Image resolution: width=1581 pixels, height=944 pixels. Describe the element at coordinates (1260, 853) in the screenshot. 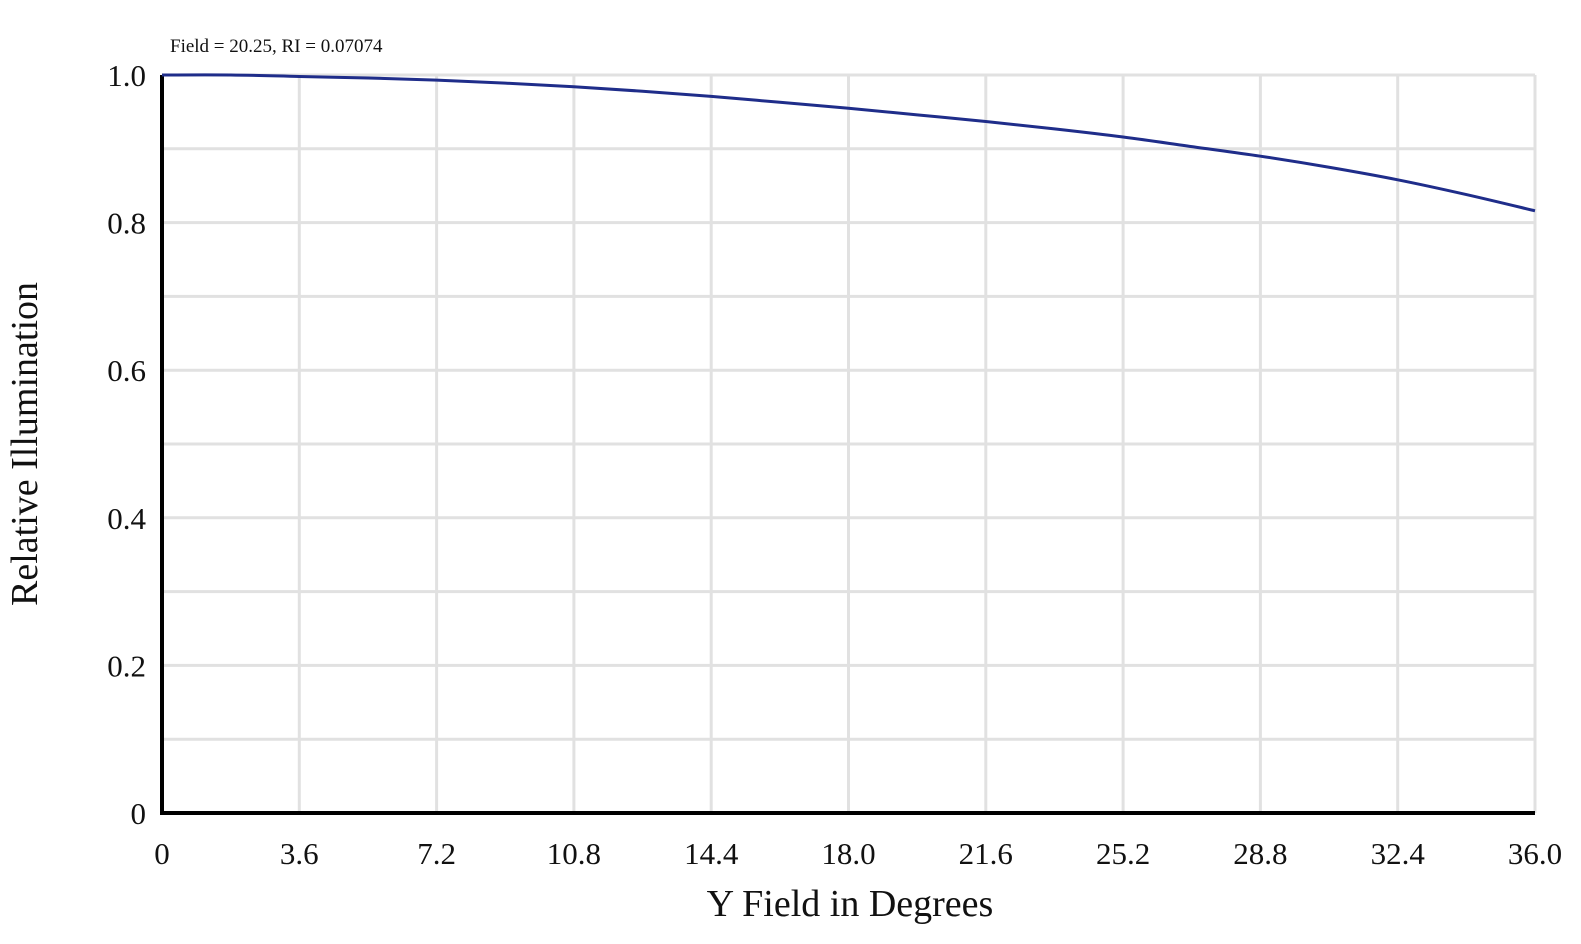

I see `x-tick-label: 28.8` at that location.